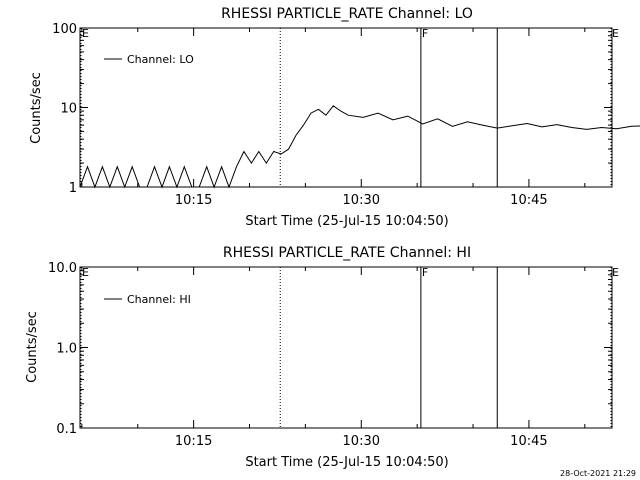 The image size is (640, 480). Describe the element at coordinates (62, 268) in the screenshot. I see `hi-y-tick-label: 10.0` at that location.